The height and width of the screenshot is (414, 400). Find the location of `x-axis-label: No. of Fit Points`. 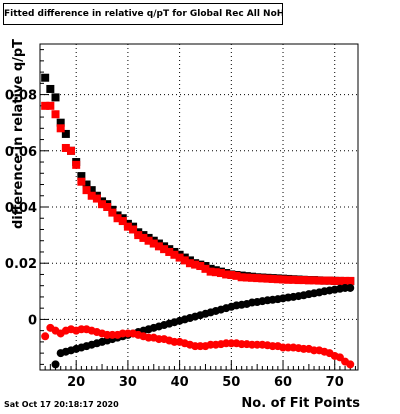

x-axis-label: No. of Fit Points is located at coordinates (300, 403).